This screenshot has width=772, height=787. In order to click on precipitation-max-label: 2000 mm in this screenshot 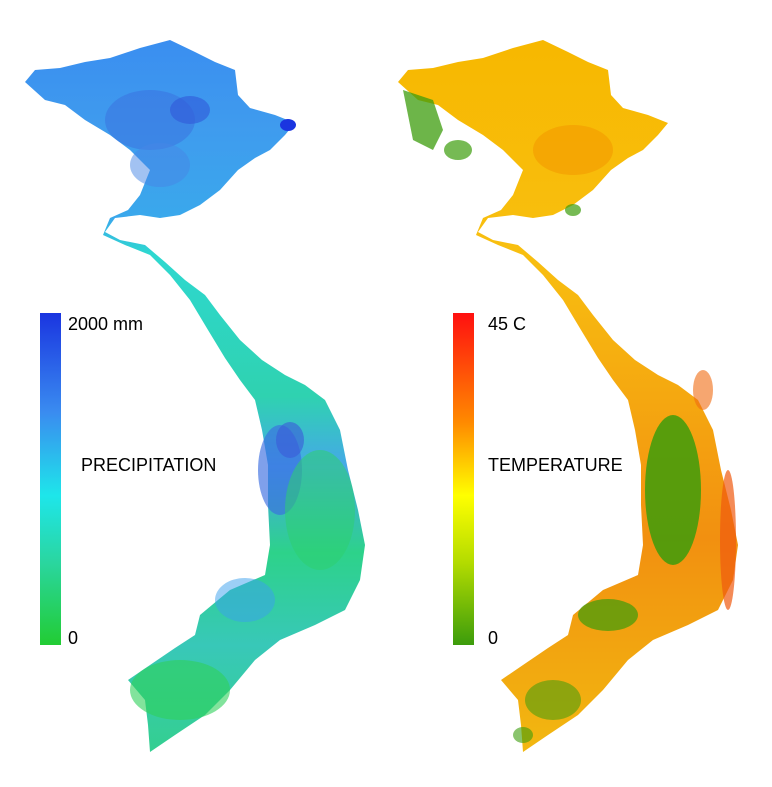, I will do `click(106, 324)`.